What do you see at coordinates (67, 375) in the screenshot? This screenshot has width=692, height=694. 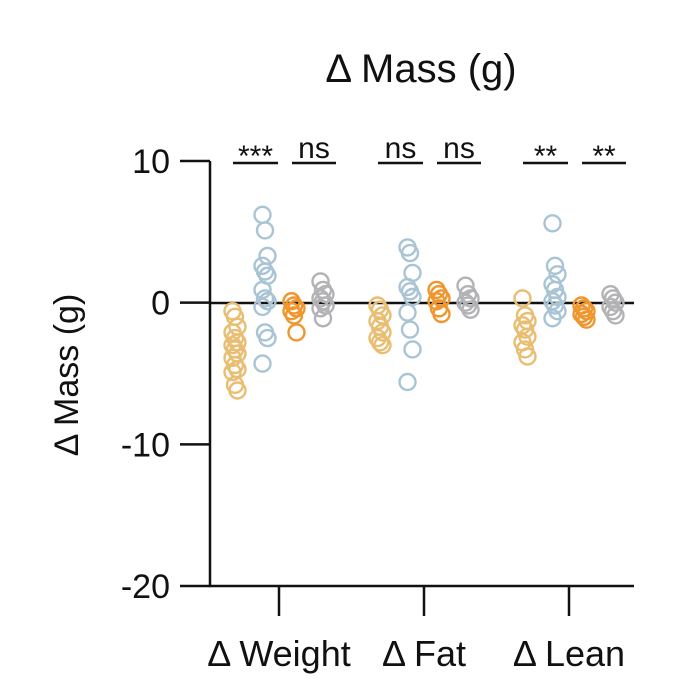 I see `y-axis-label: Δ Mass (g)` at bounding box center [67, 375].